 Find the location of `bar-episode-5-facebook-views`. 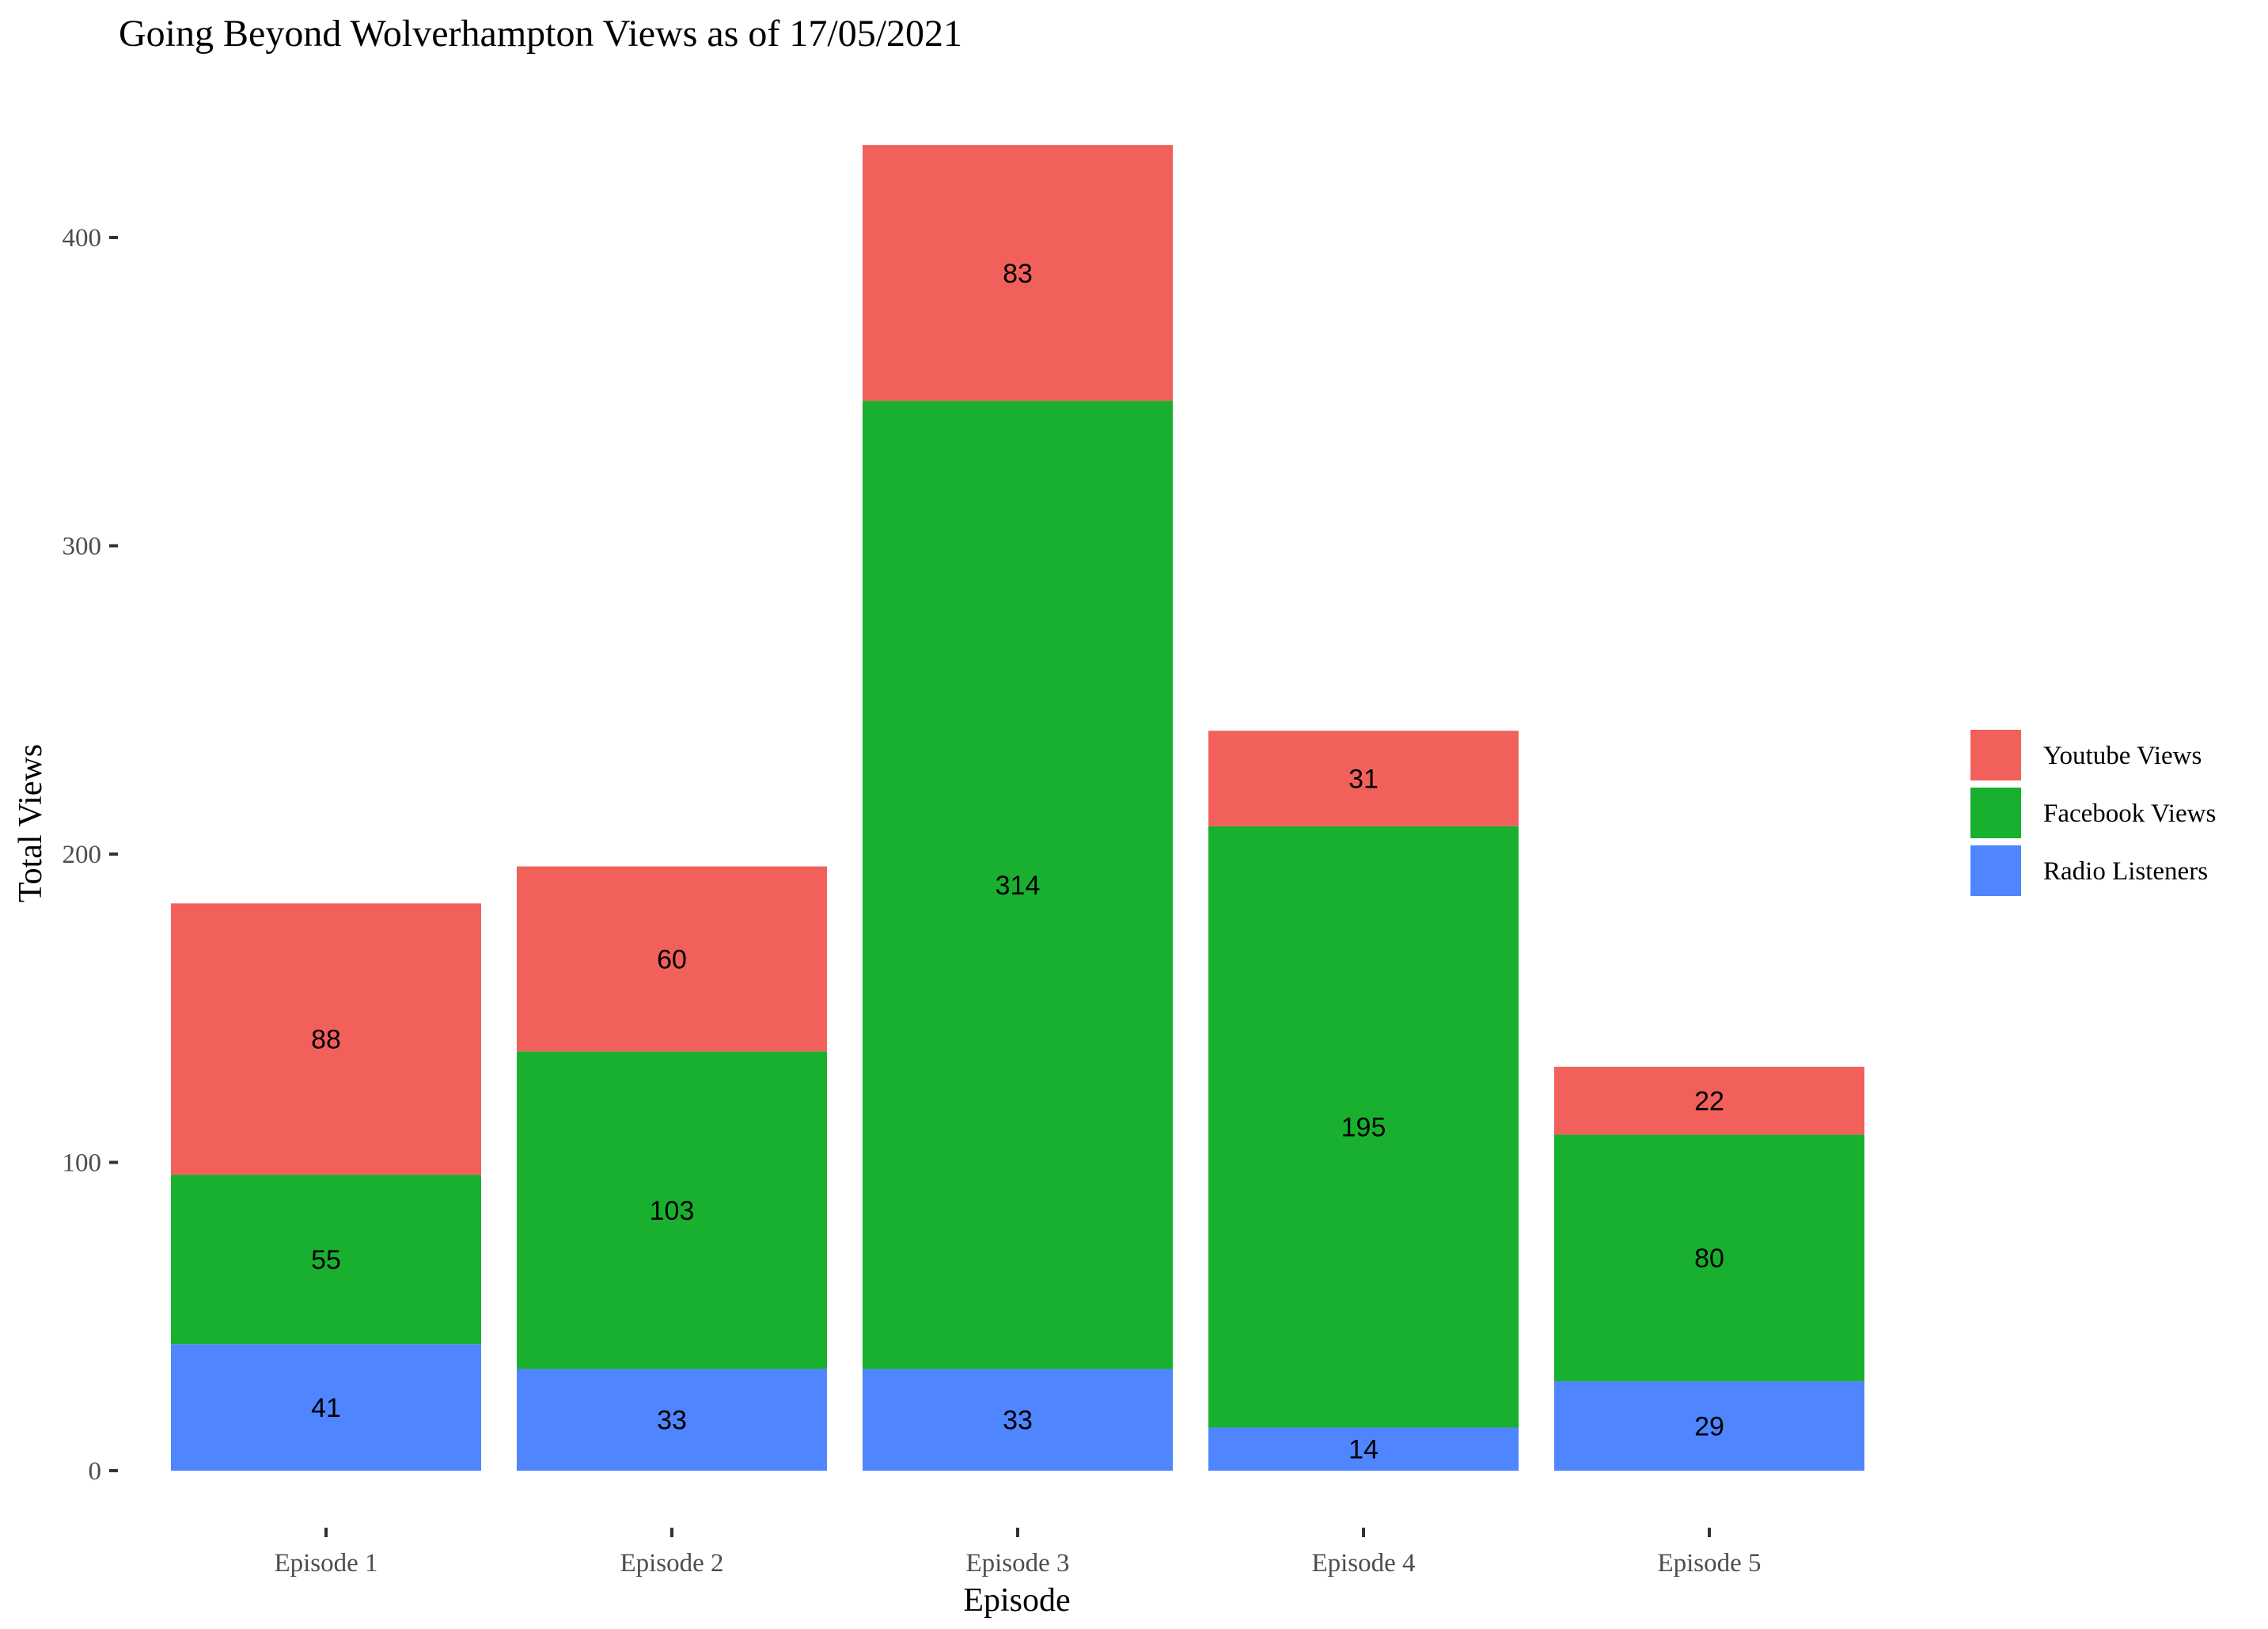

bar-episode-5-facebook-views is located at coordinates (1709, 1258).